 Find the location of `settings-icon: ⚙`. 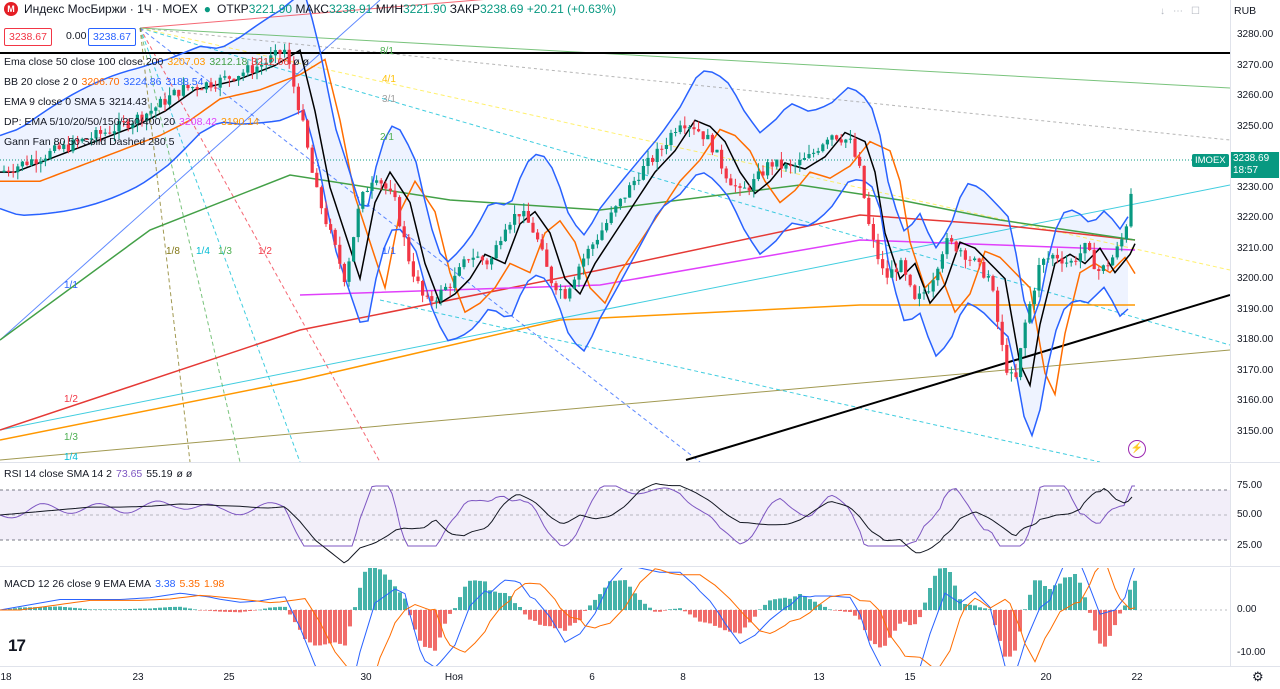

settings-icon: ⚙ is located at coordinates (1258, 676).